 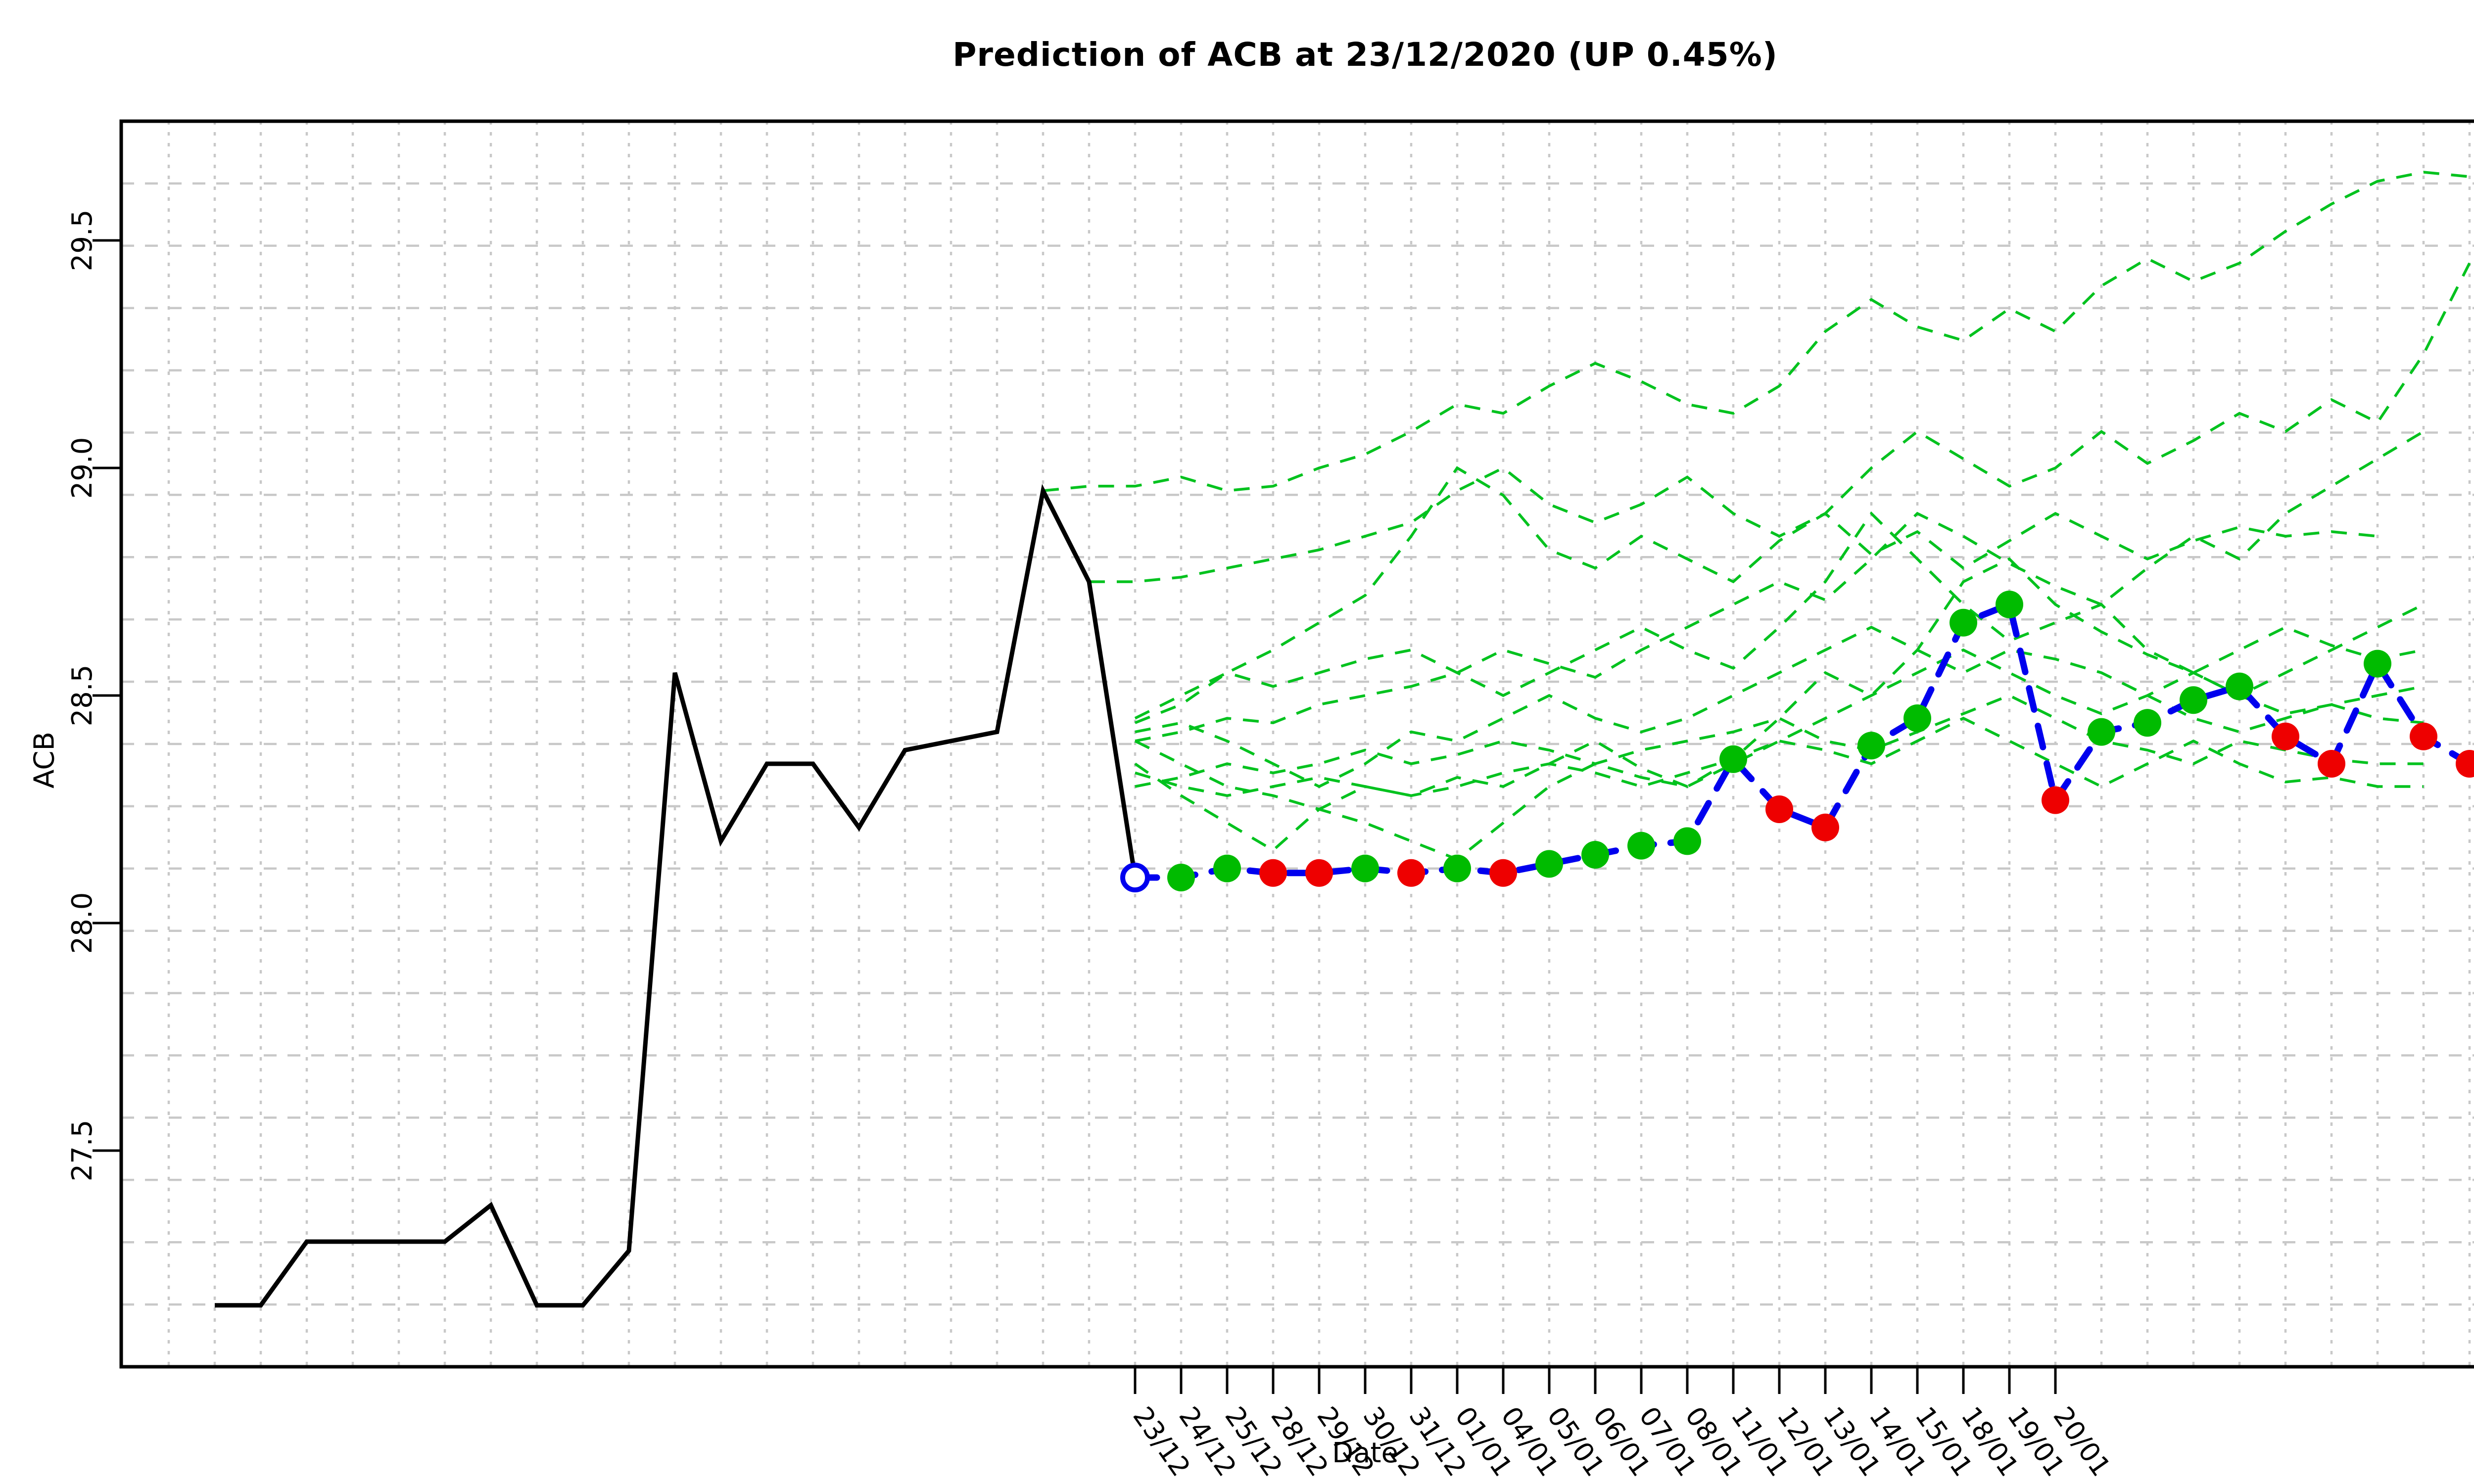 I want to click on x-axis-title: Date, so click(x=1365, y=1453).